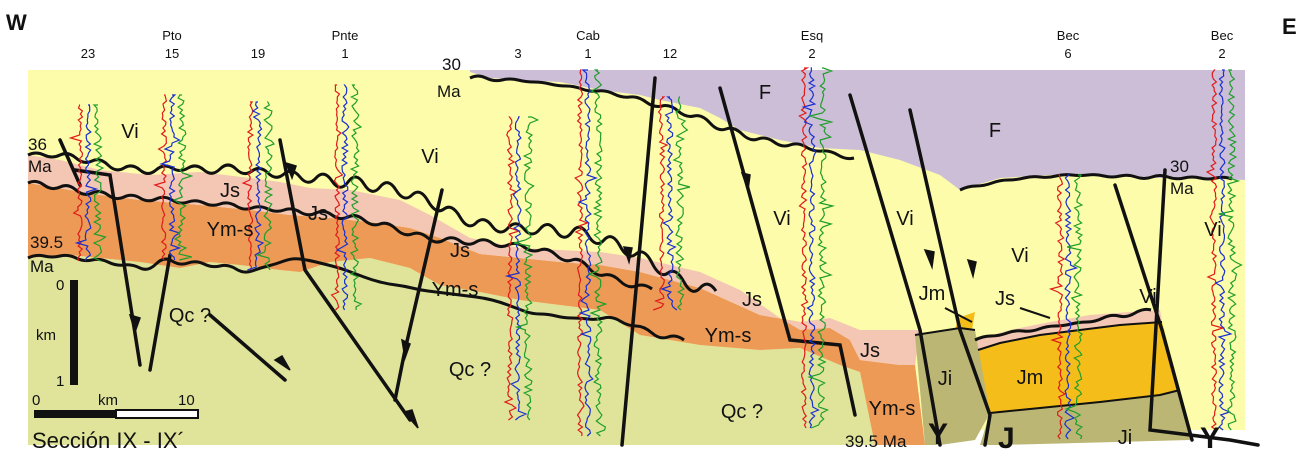  I want to click on well-wpnte-log-blue, so click(342, 197).